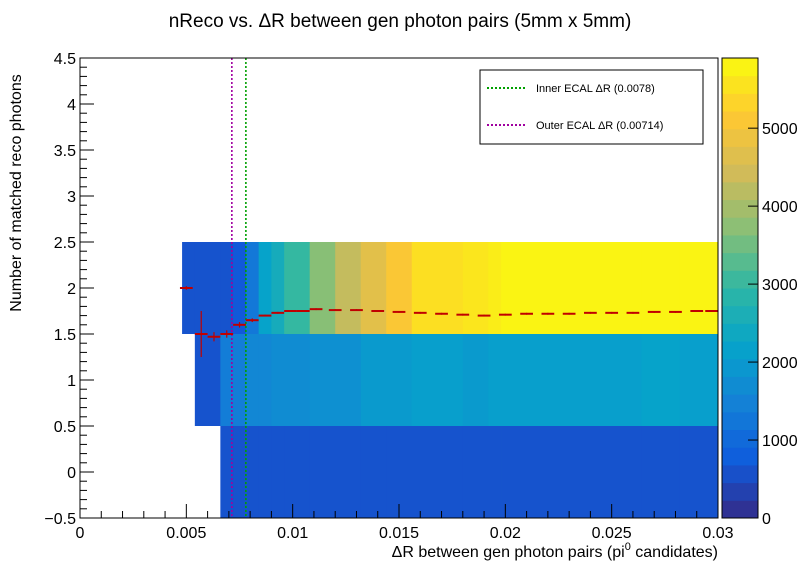 This screenshot has height=576, width=798. Describe the element at coordinates (780, 129) in the screenshot. I see `color-scale-tick-label: 5000` at that location.